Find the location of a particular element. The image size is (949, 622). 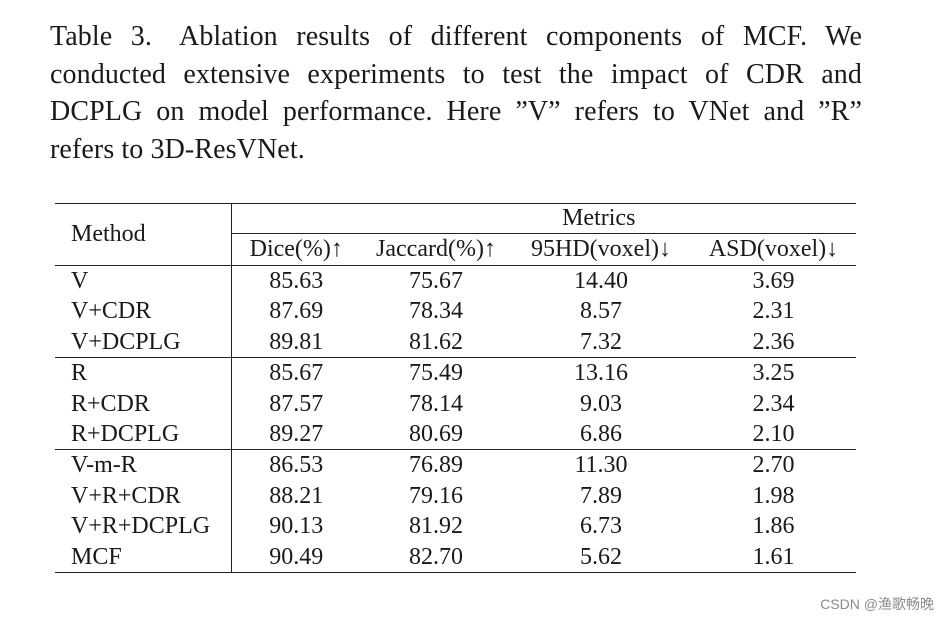

dice-cell: 90.13 is located at coordinates (296, 526).